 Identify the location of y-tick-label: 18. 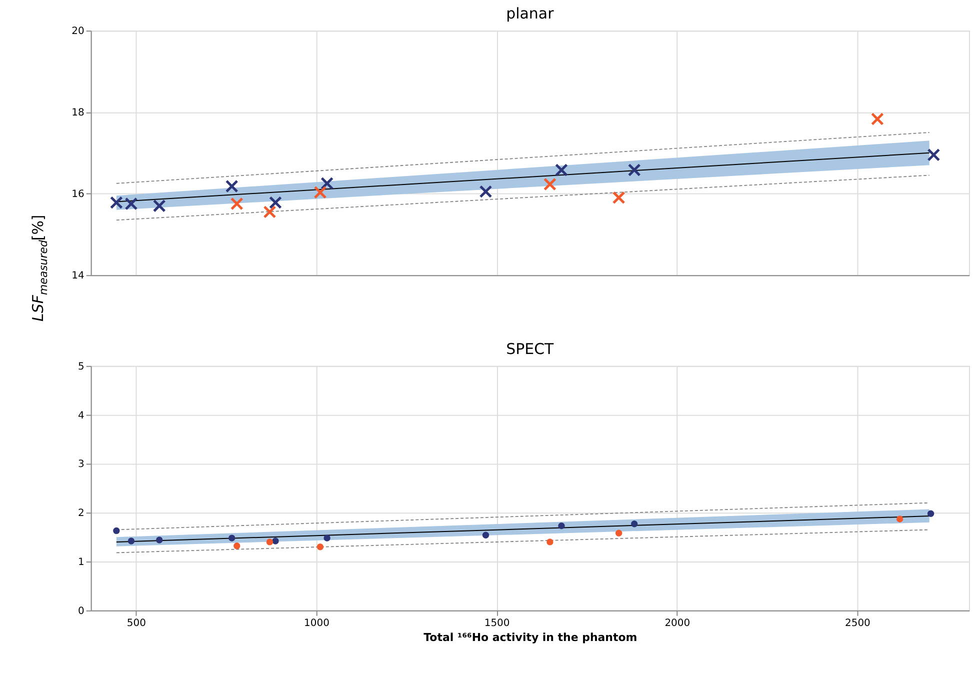
(78, 113).